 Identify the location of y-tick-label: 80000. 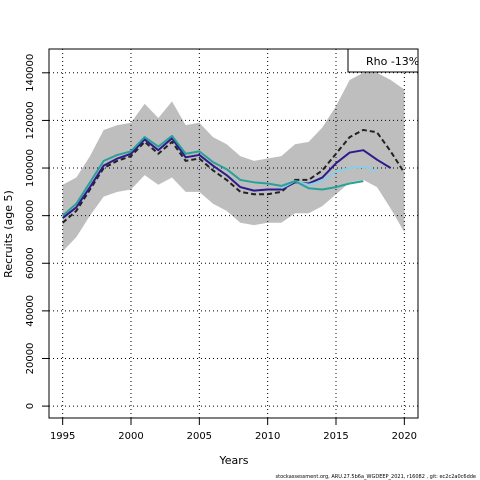
(30, 216).